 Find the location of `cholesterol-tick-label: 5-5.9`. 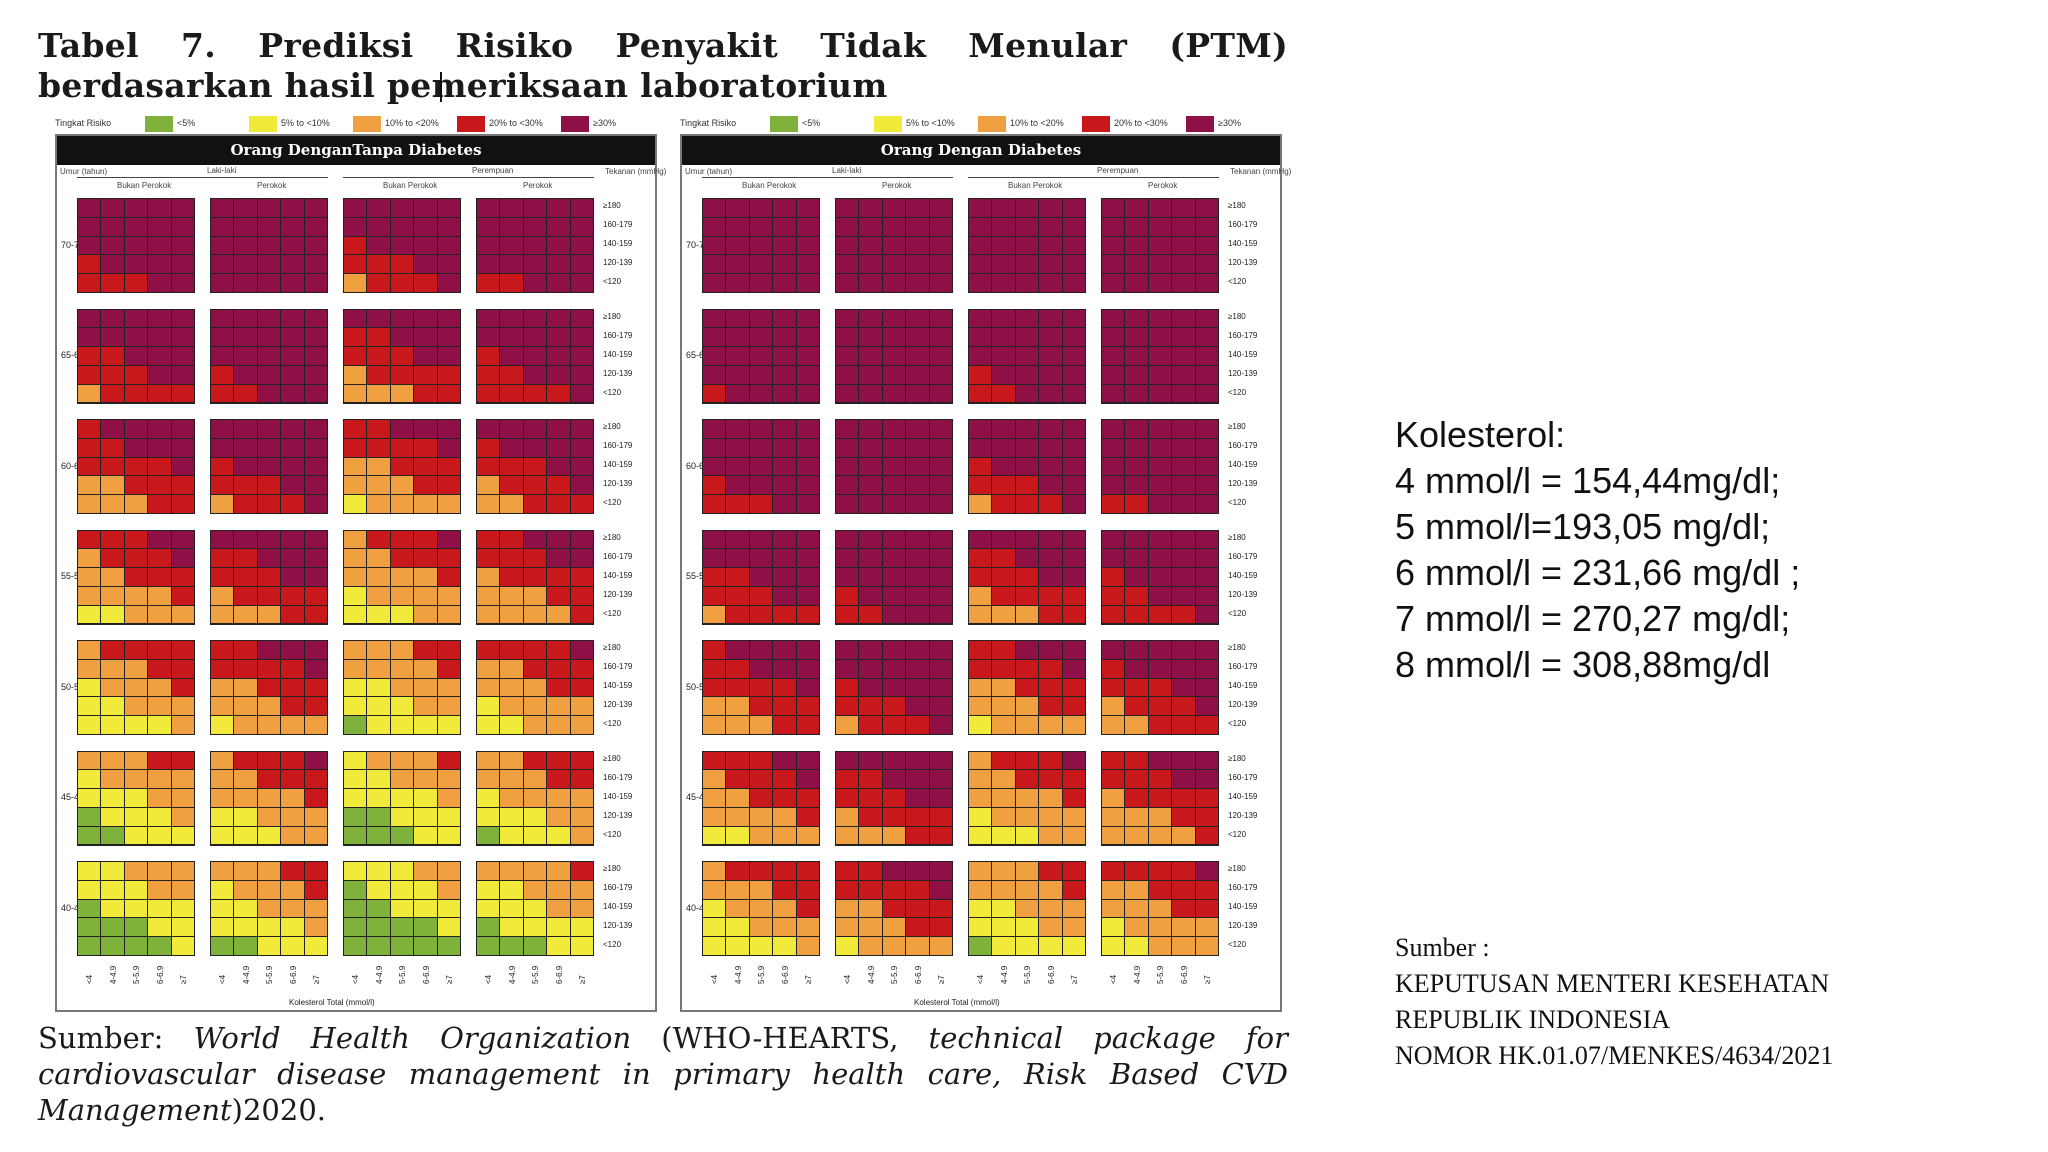

cholesterol-tick-label: 5-5.9 is located at coordinates (136, 974).